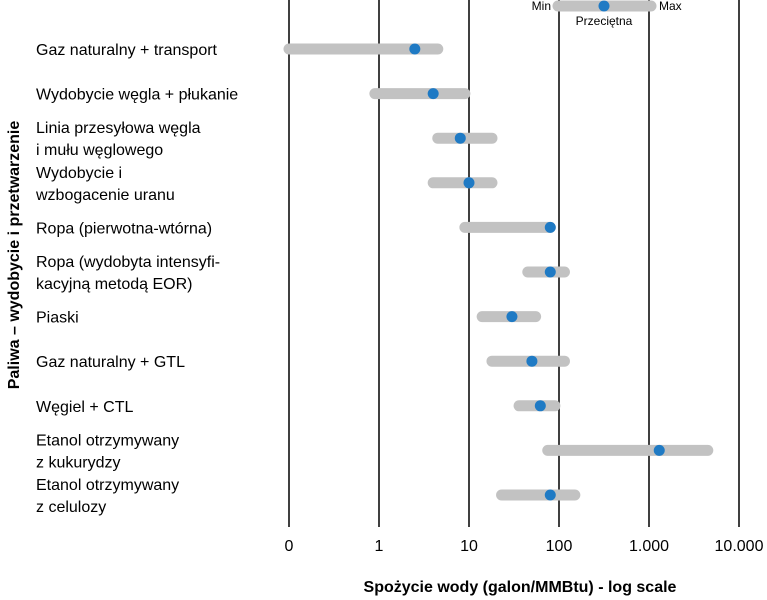 The width and height of the screenshot is (767, 600). I want to click on x-tick-label: 1, so click(379, 546).